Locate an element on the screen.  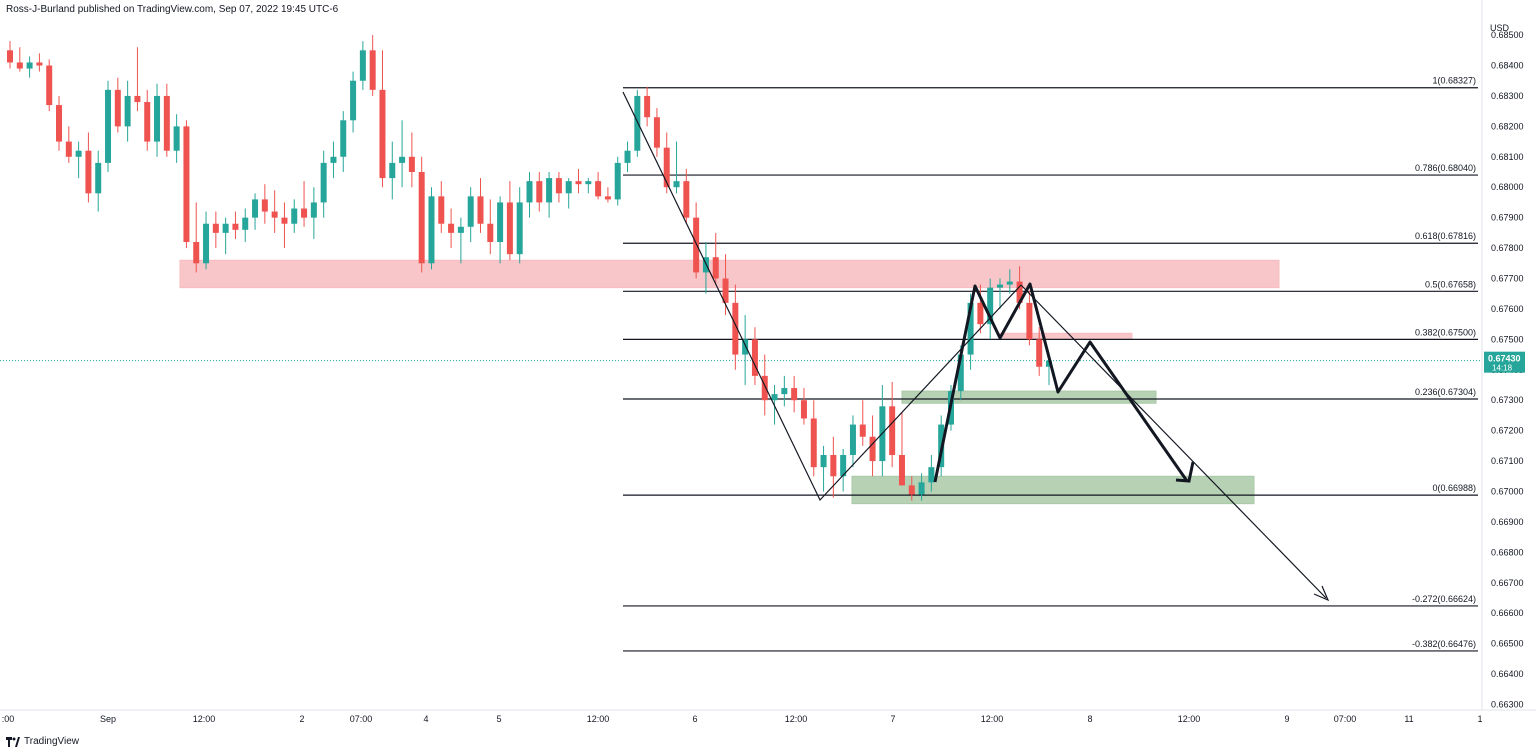
tradingview-logo-icon is located at coordinates (13, 741).